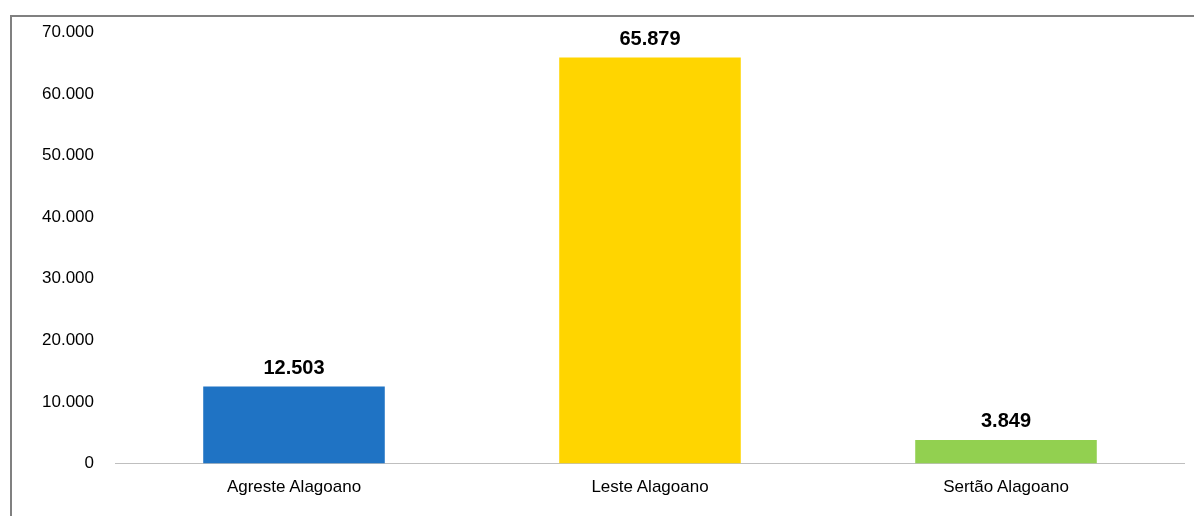 Image resolution: width=1194 pixels, height=516 pixels. What do you see at coordinates (89, 463) in the screenshot?
I see `y-tick-label: 0` at bounding box center [89, 463].